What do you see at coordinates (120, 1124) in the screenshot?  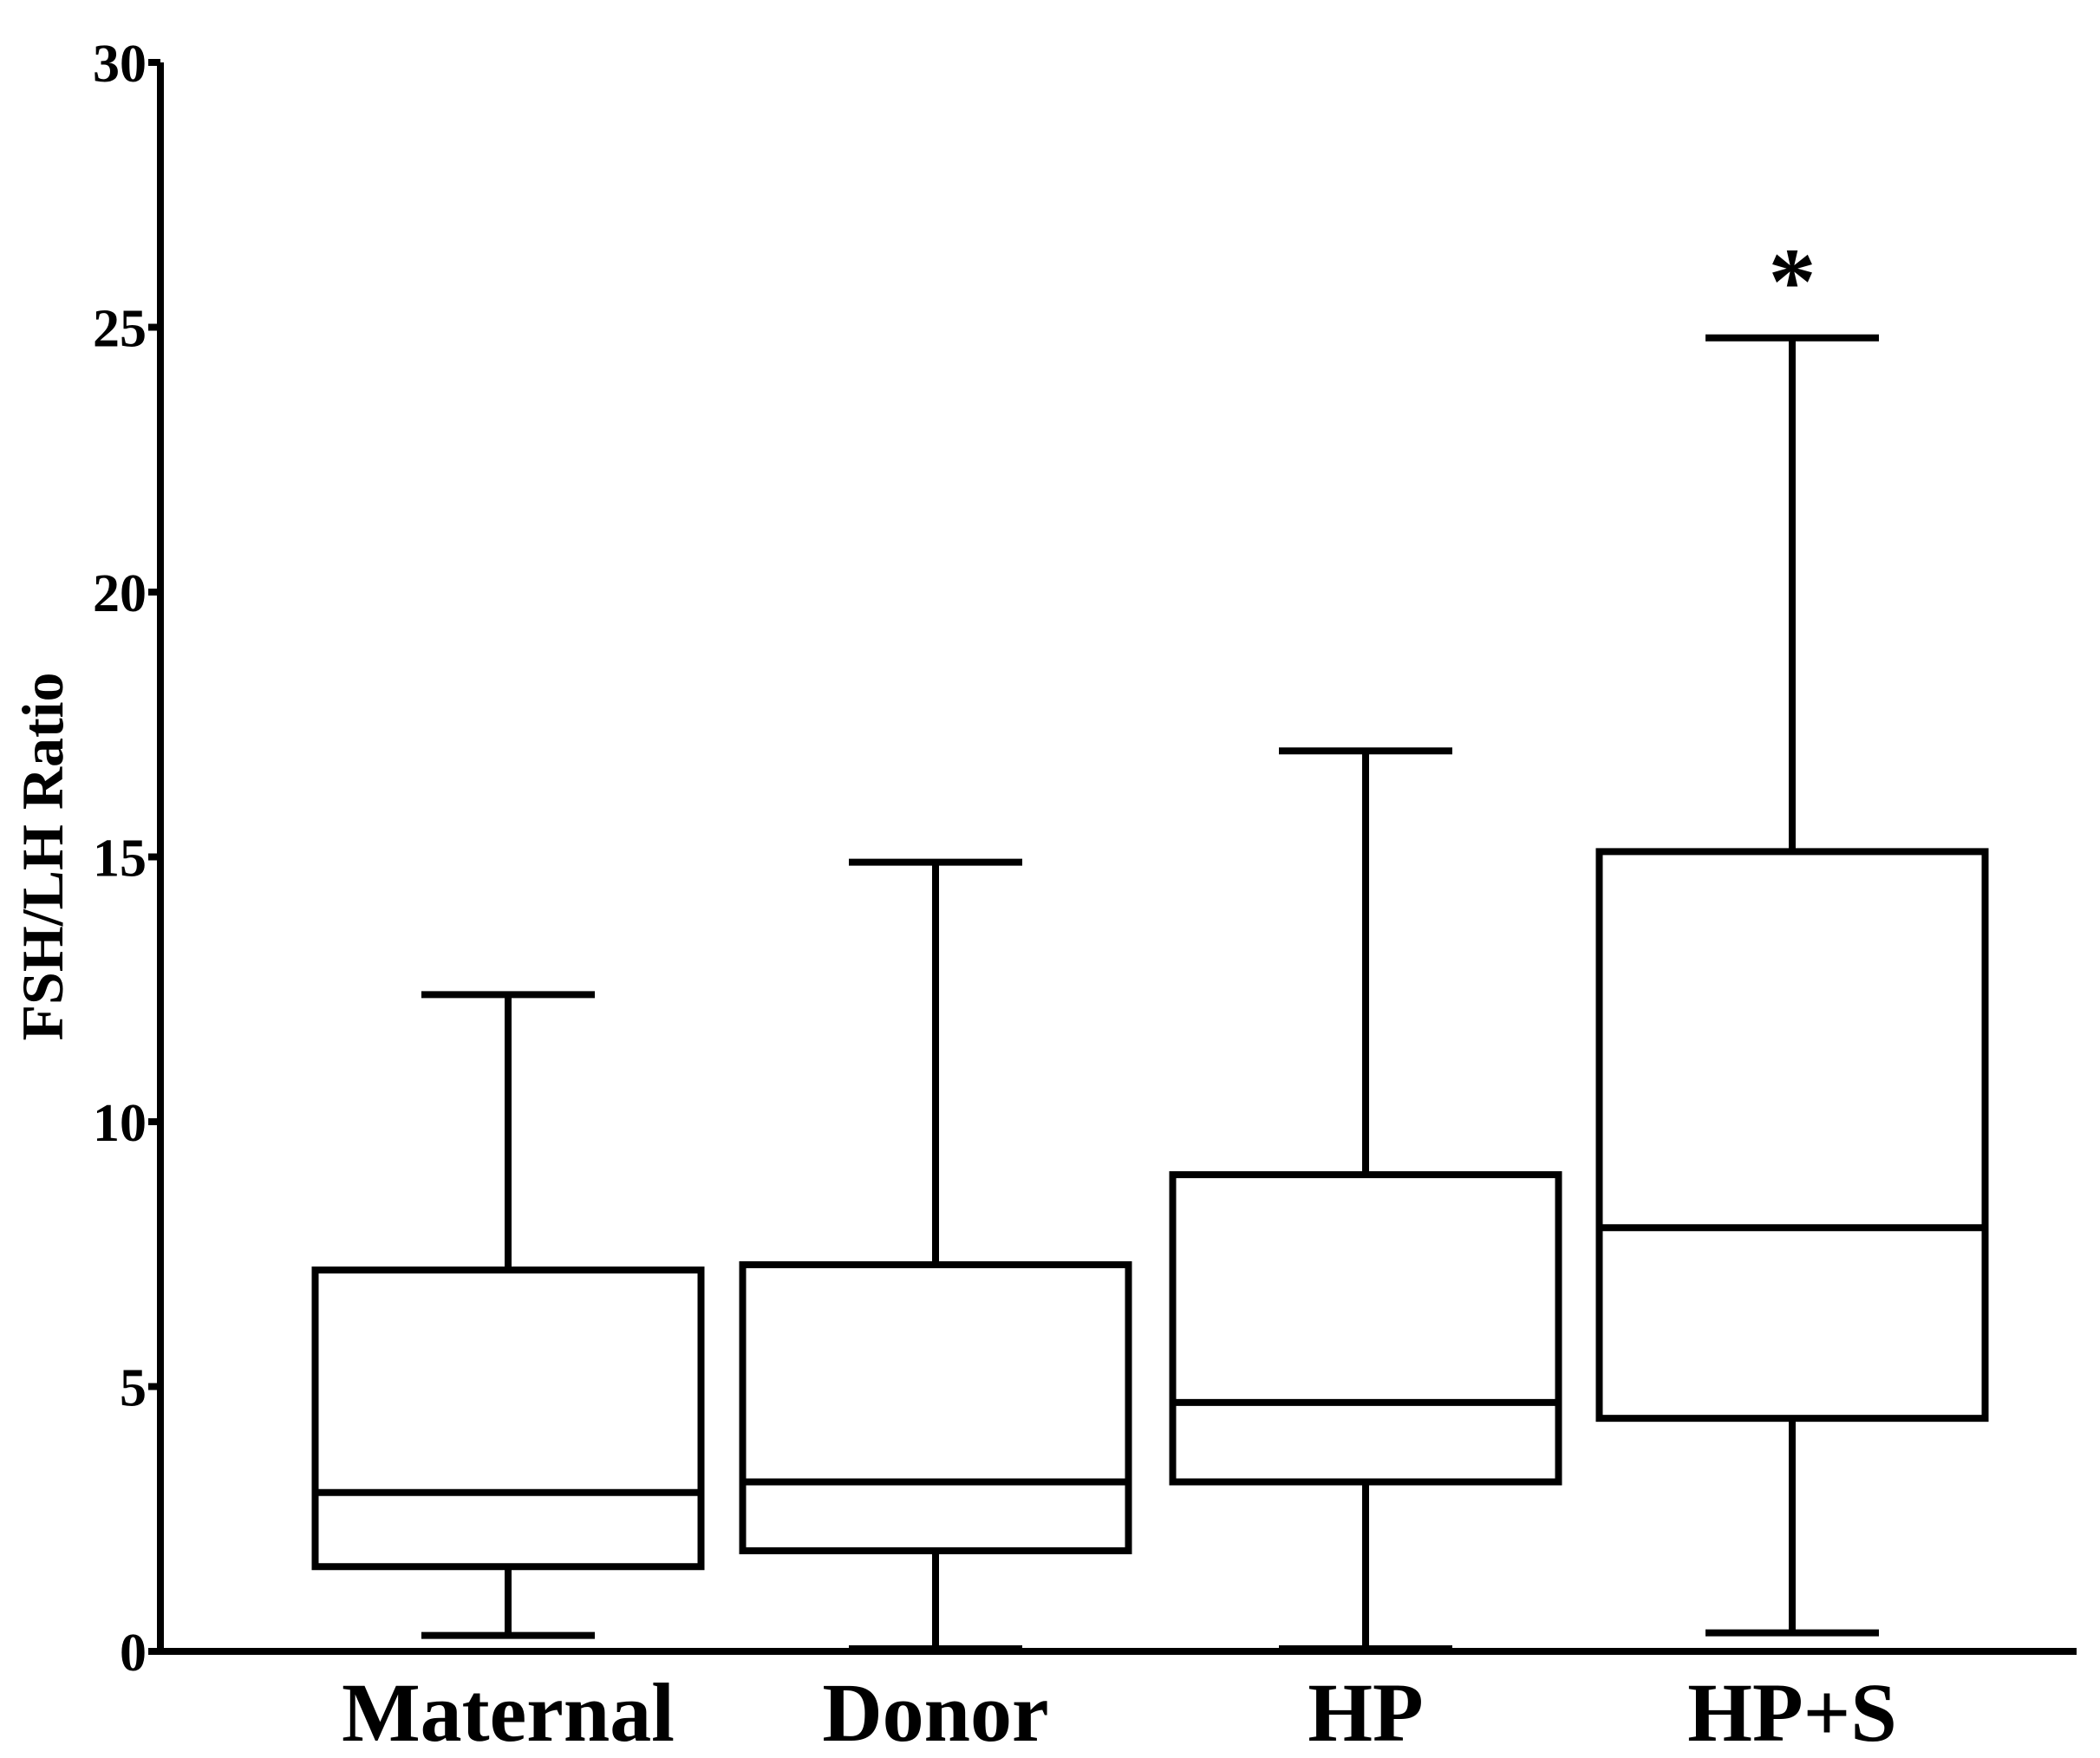 I see `y-tick-label-10: 10` at bounding box center [120, 1124].